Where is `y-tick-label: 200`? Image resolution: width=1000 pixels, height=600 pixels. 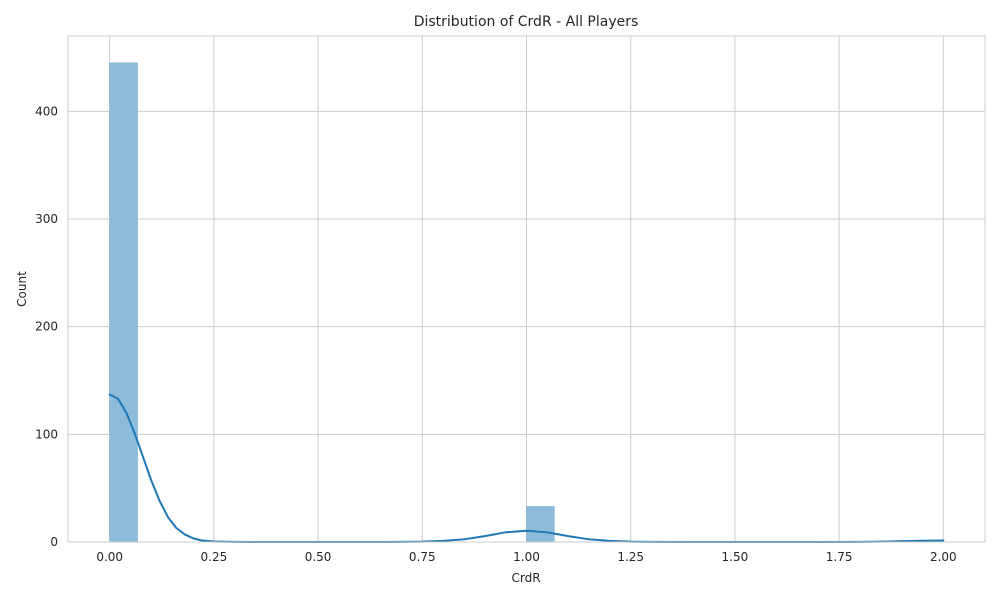 y-tick-label: 200 is located at coordinates (46, 327).